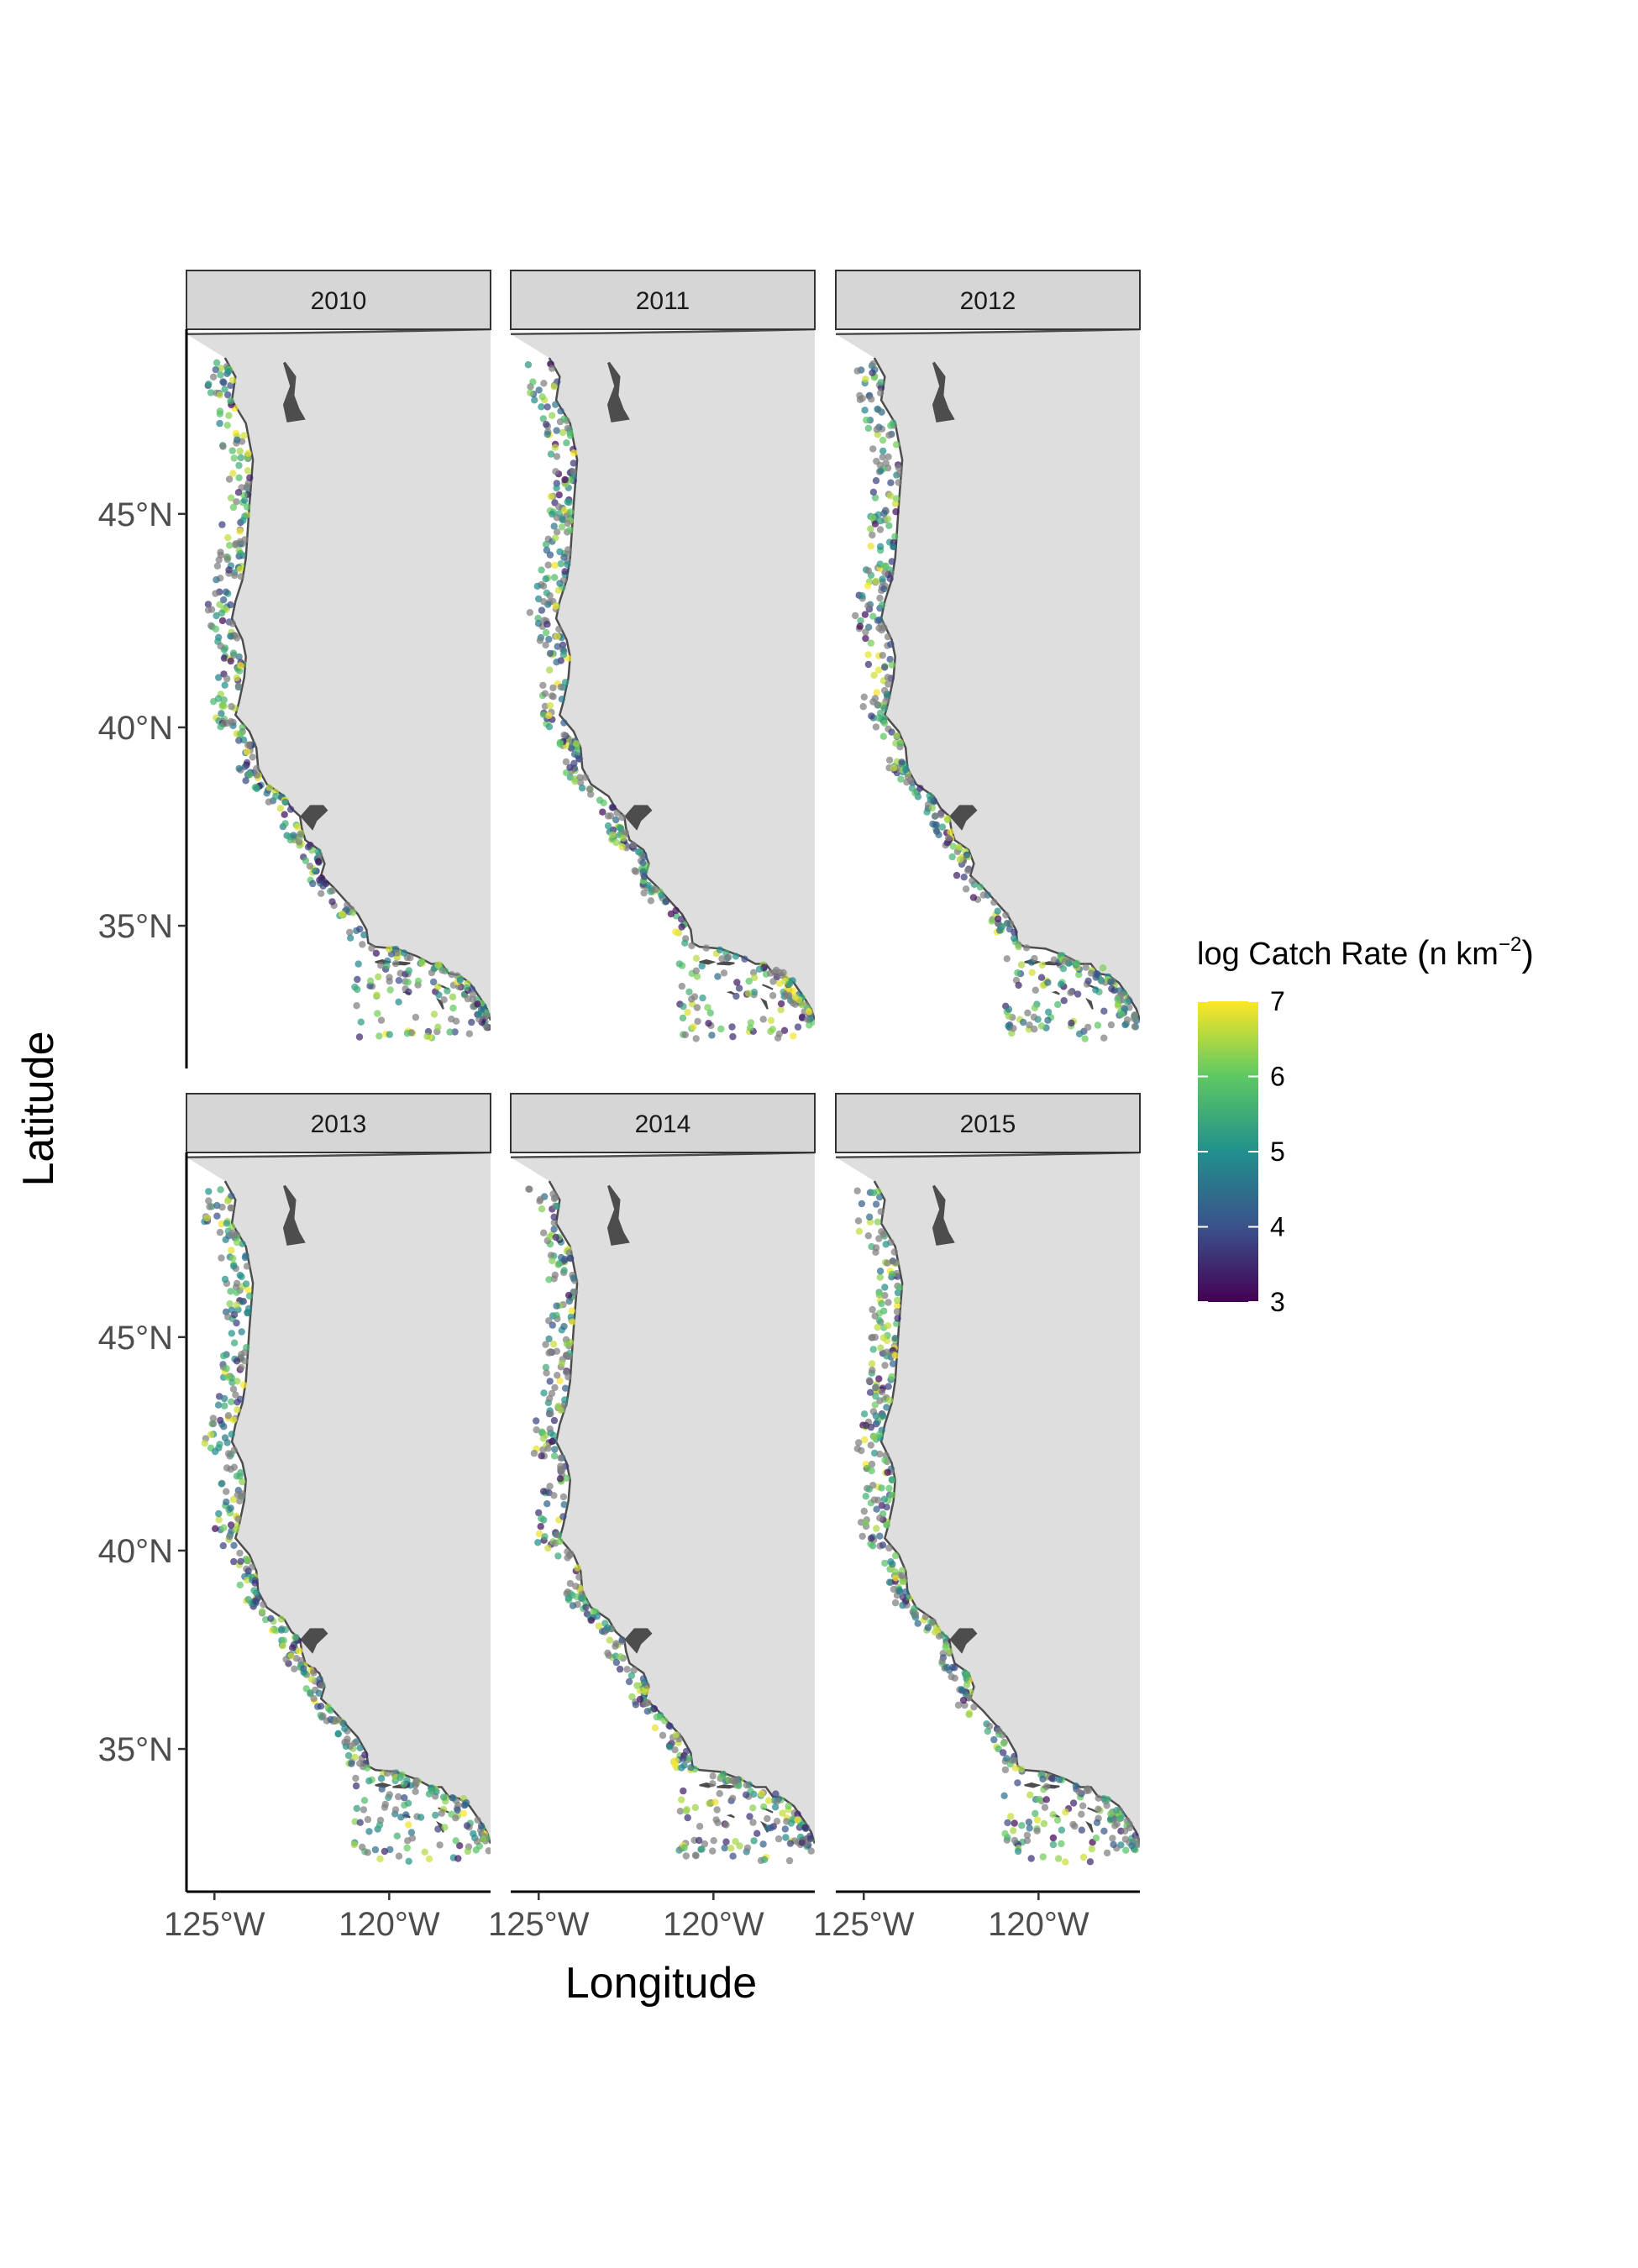  What do you see at coordinates (988, 301) in the screenshot?
I see `facet-strip-label: 2012` at bounding box center [988, 301].